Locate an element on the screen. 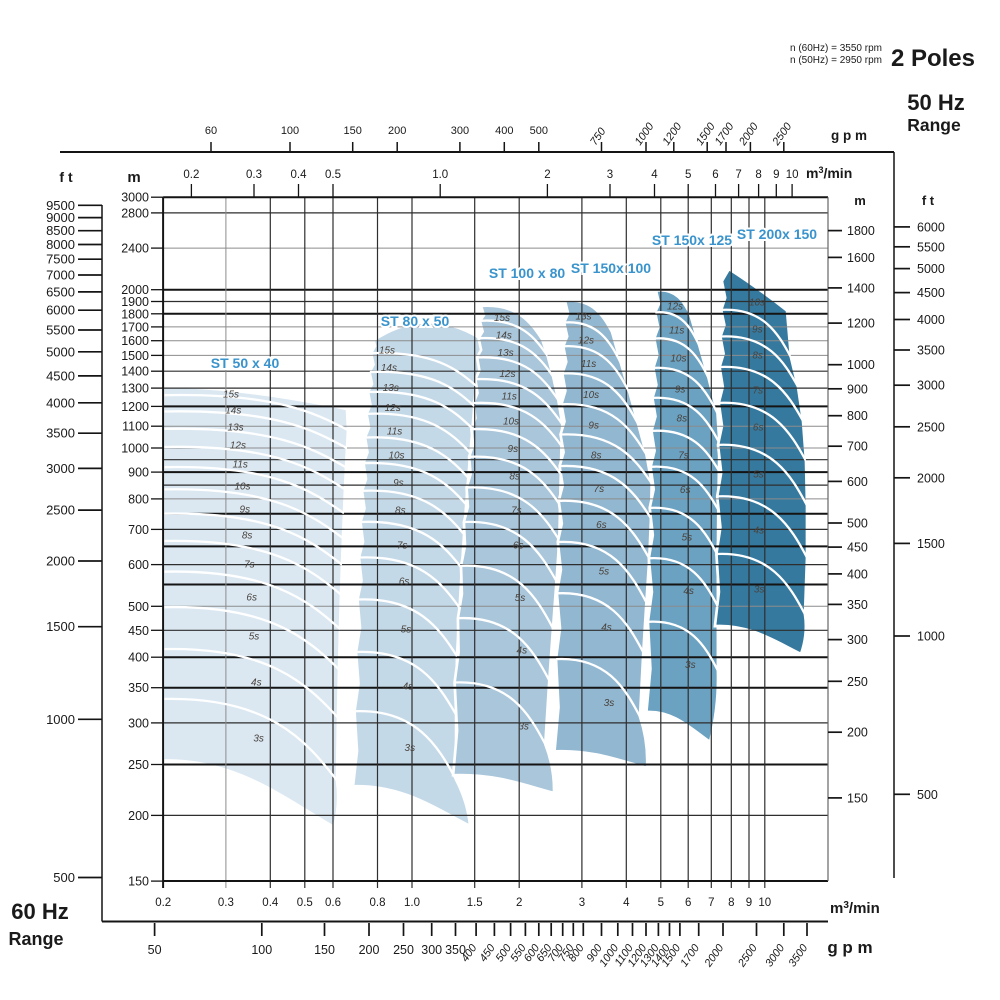 Image resolution: width=1000 pixels, height=1000 pixels. svg-text: 4s is located at coordinates (522, 651).